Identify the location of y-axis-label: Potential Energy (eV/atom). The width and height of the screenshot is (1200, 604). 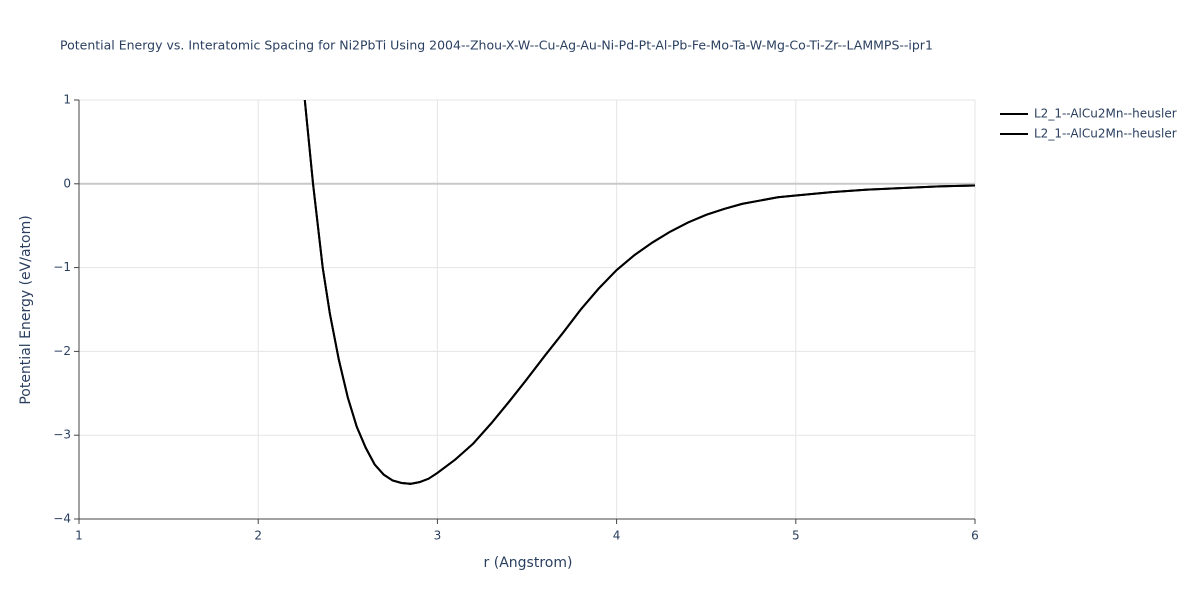
(26, 309).